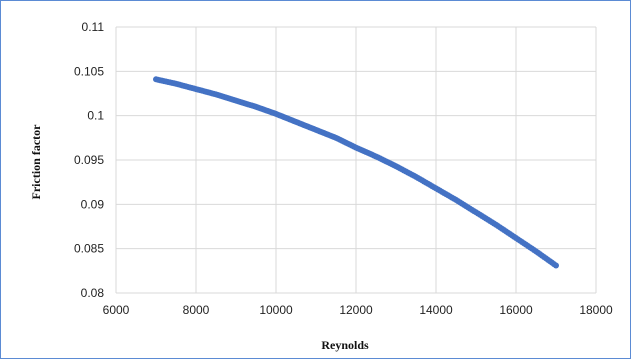 This screenshot has height=359, width=631. I want to click on x-tick-label: 16000, so click(516, 310).